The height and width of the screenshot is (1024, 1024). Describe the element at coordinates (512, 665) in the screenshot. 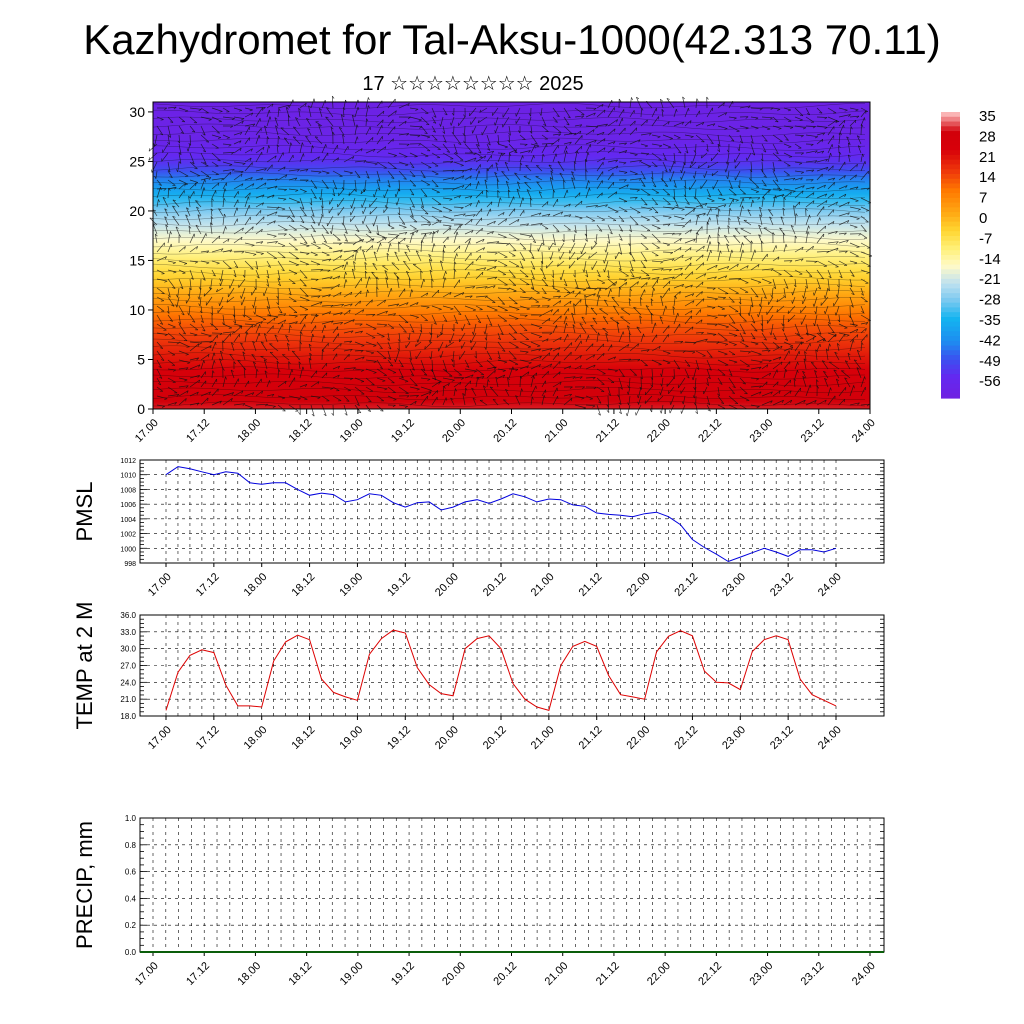

I see `temp-minor-ticks` at that location.